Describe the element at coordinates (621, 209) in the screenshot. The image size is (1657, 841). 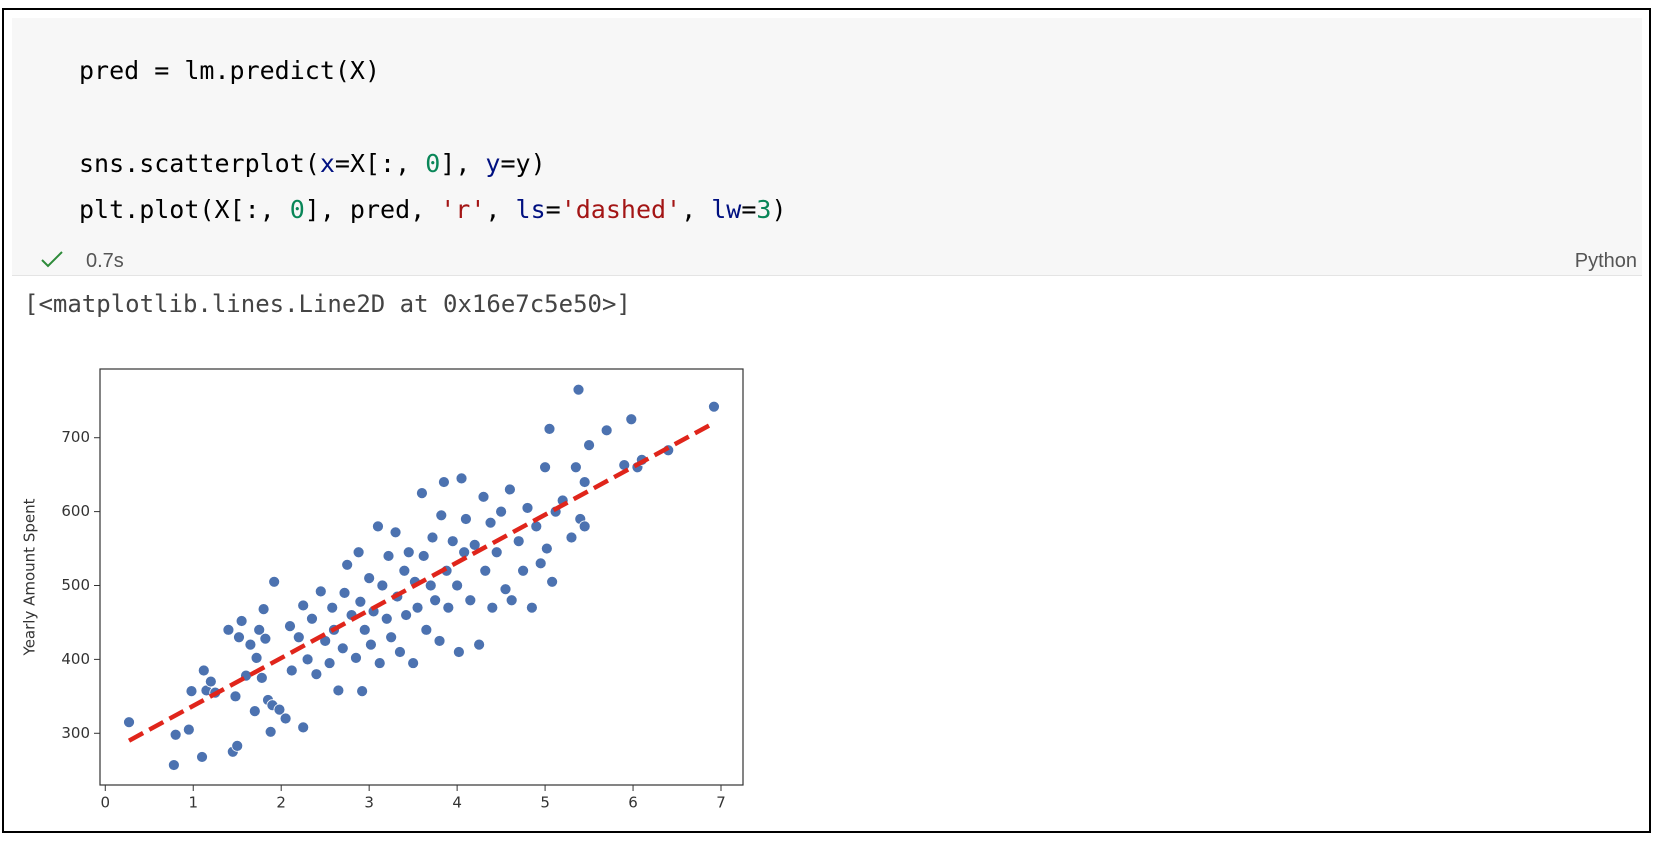
I see `code-token: 'dashed'` at that location.